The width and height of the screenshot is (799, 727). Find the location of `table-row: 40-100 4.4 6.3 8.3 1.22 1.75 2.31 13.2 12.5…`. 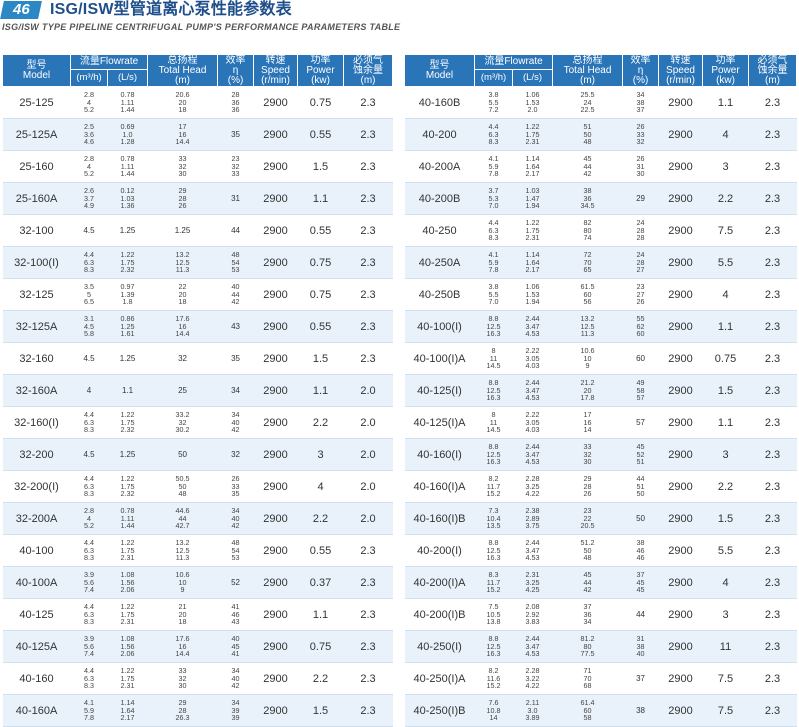

table-row: 40-100 4.4 6.3 8.3 1.22 1.75 2.31 13.2 12.5… is located at coordinates (197, 550).